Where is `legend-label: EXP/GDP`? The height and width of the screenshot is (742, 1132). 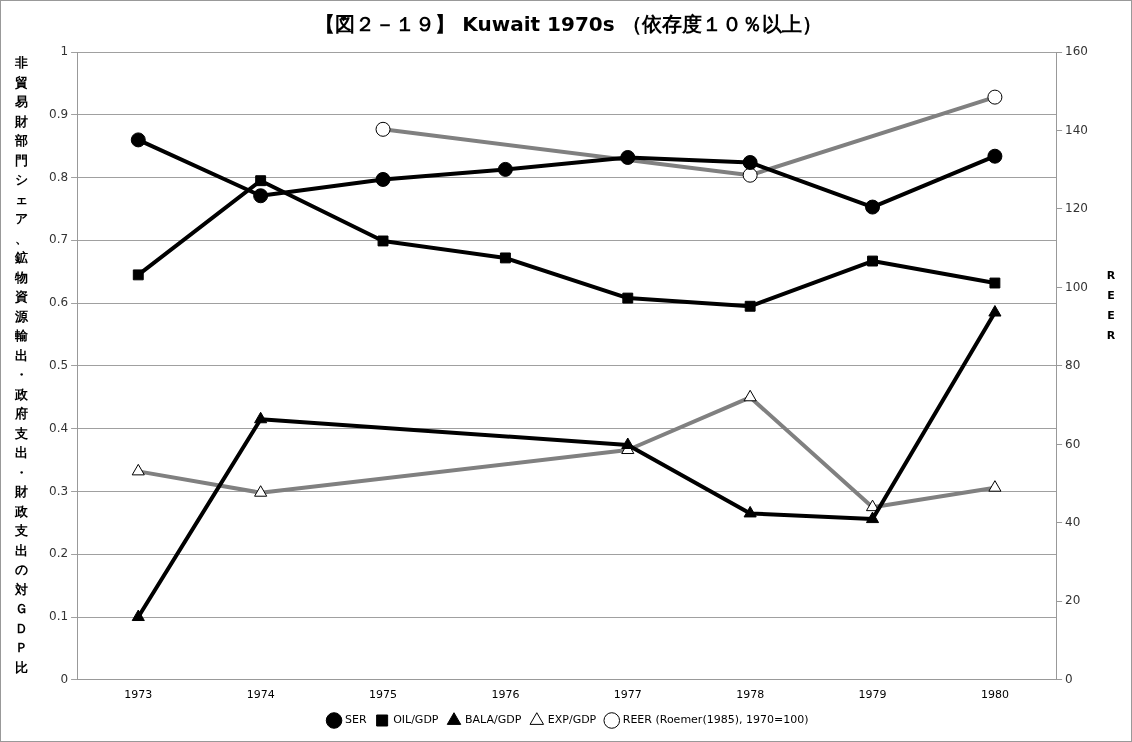 legend-label: EXP/GDP is located at coordinates (572, 720).